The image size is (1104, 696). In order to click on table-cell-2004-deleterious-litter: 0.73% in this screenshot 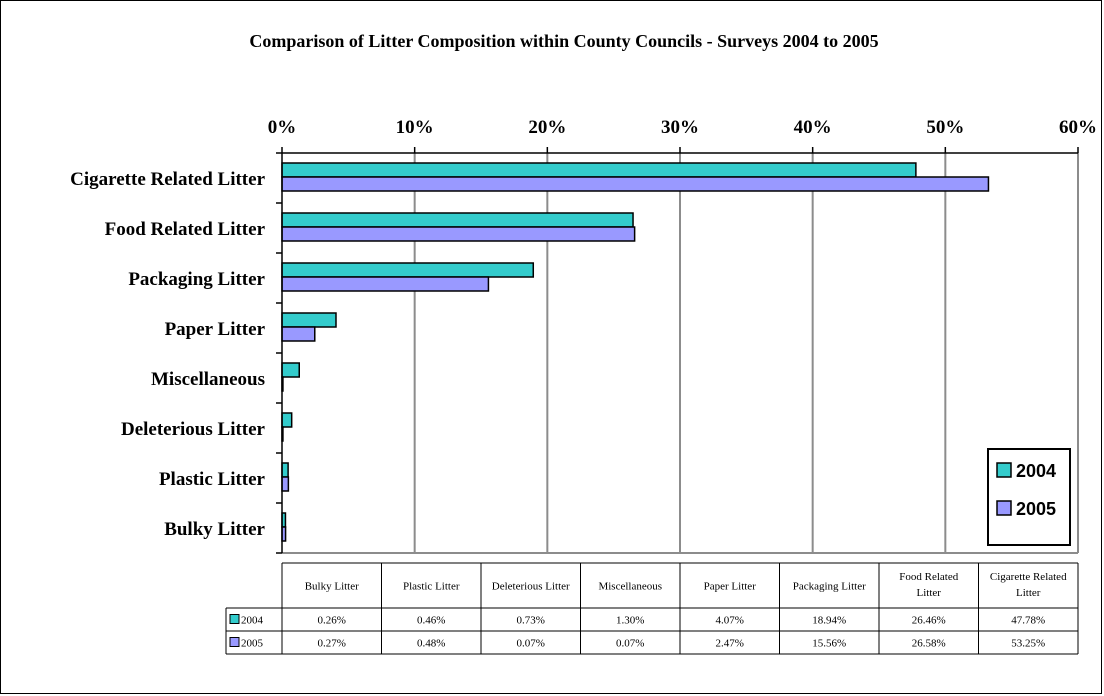, I will do `click(531, 621)`.